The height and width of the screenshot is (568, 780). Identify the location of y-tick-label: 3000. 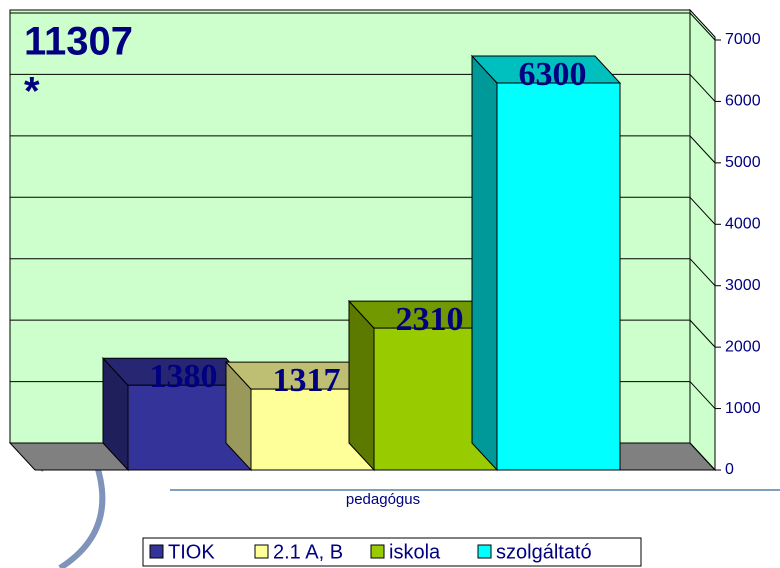
(743, 285).